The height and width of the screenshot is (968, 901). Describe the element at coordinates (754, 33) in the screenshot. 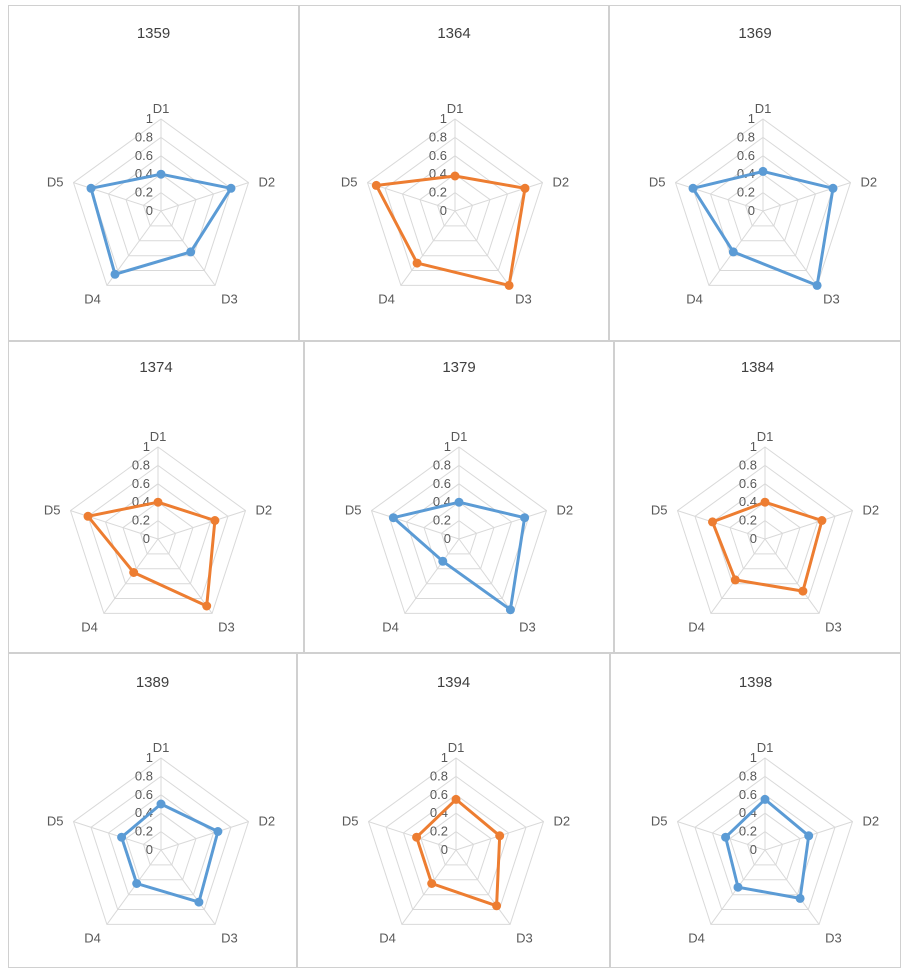

I see `chart-title: 1369` at that location.